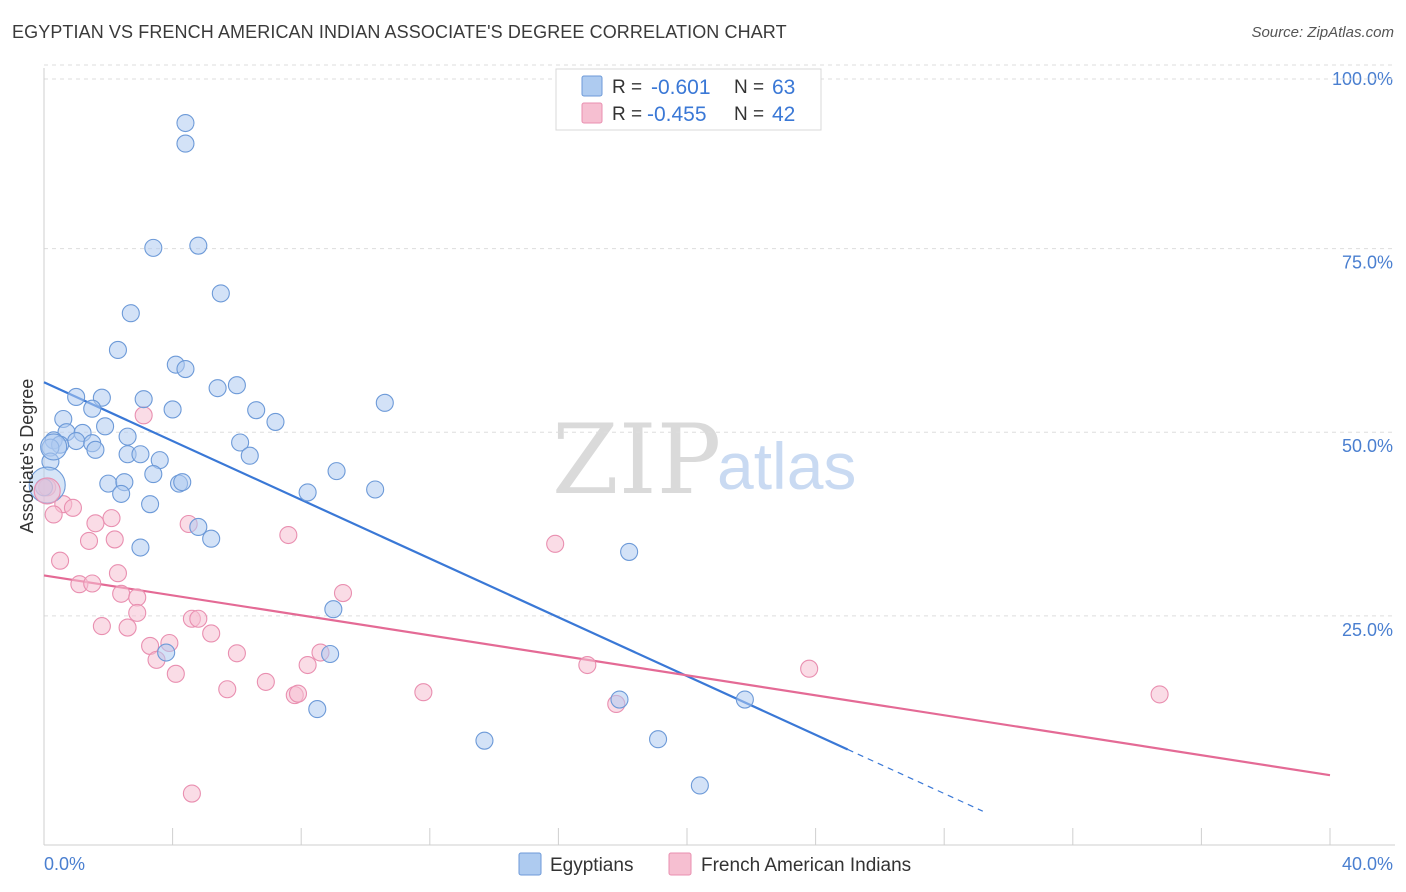 The image size is (1406, 892). What do you see at coordinates (530, 864) in the screenshot?
I see `legend-bottom-swatch-egyptians` at bounding box center [530, 864].